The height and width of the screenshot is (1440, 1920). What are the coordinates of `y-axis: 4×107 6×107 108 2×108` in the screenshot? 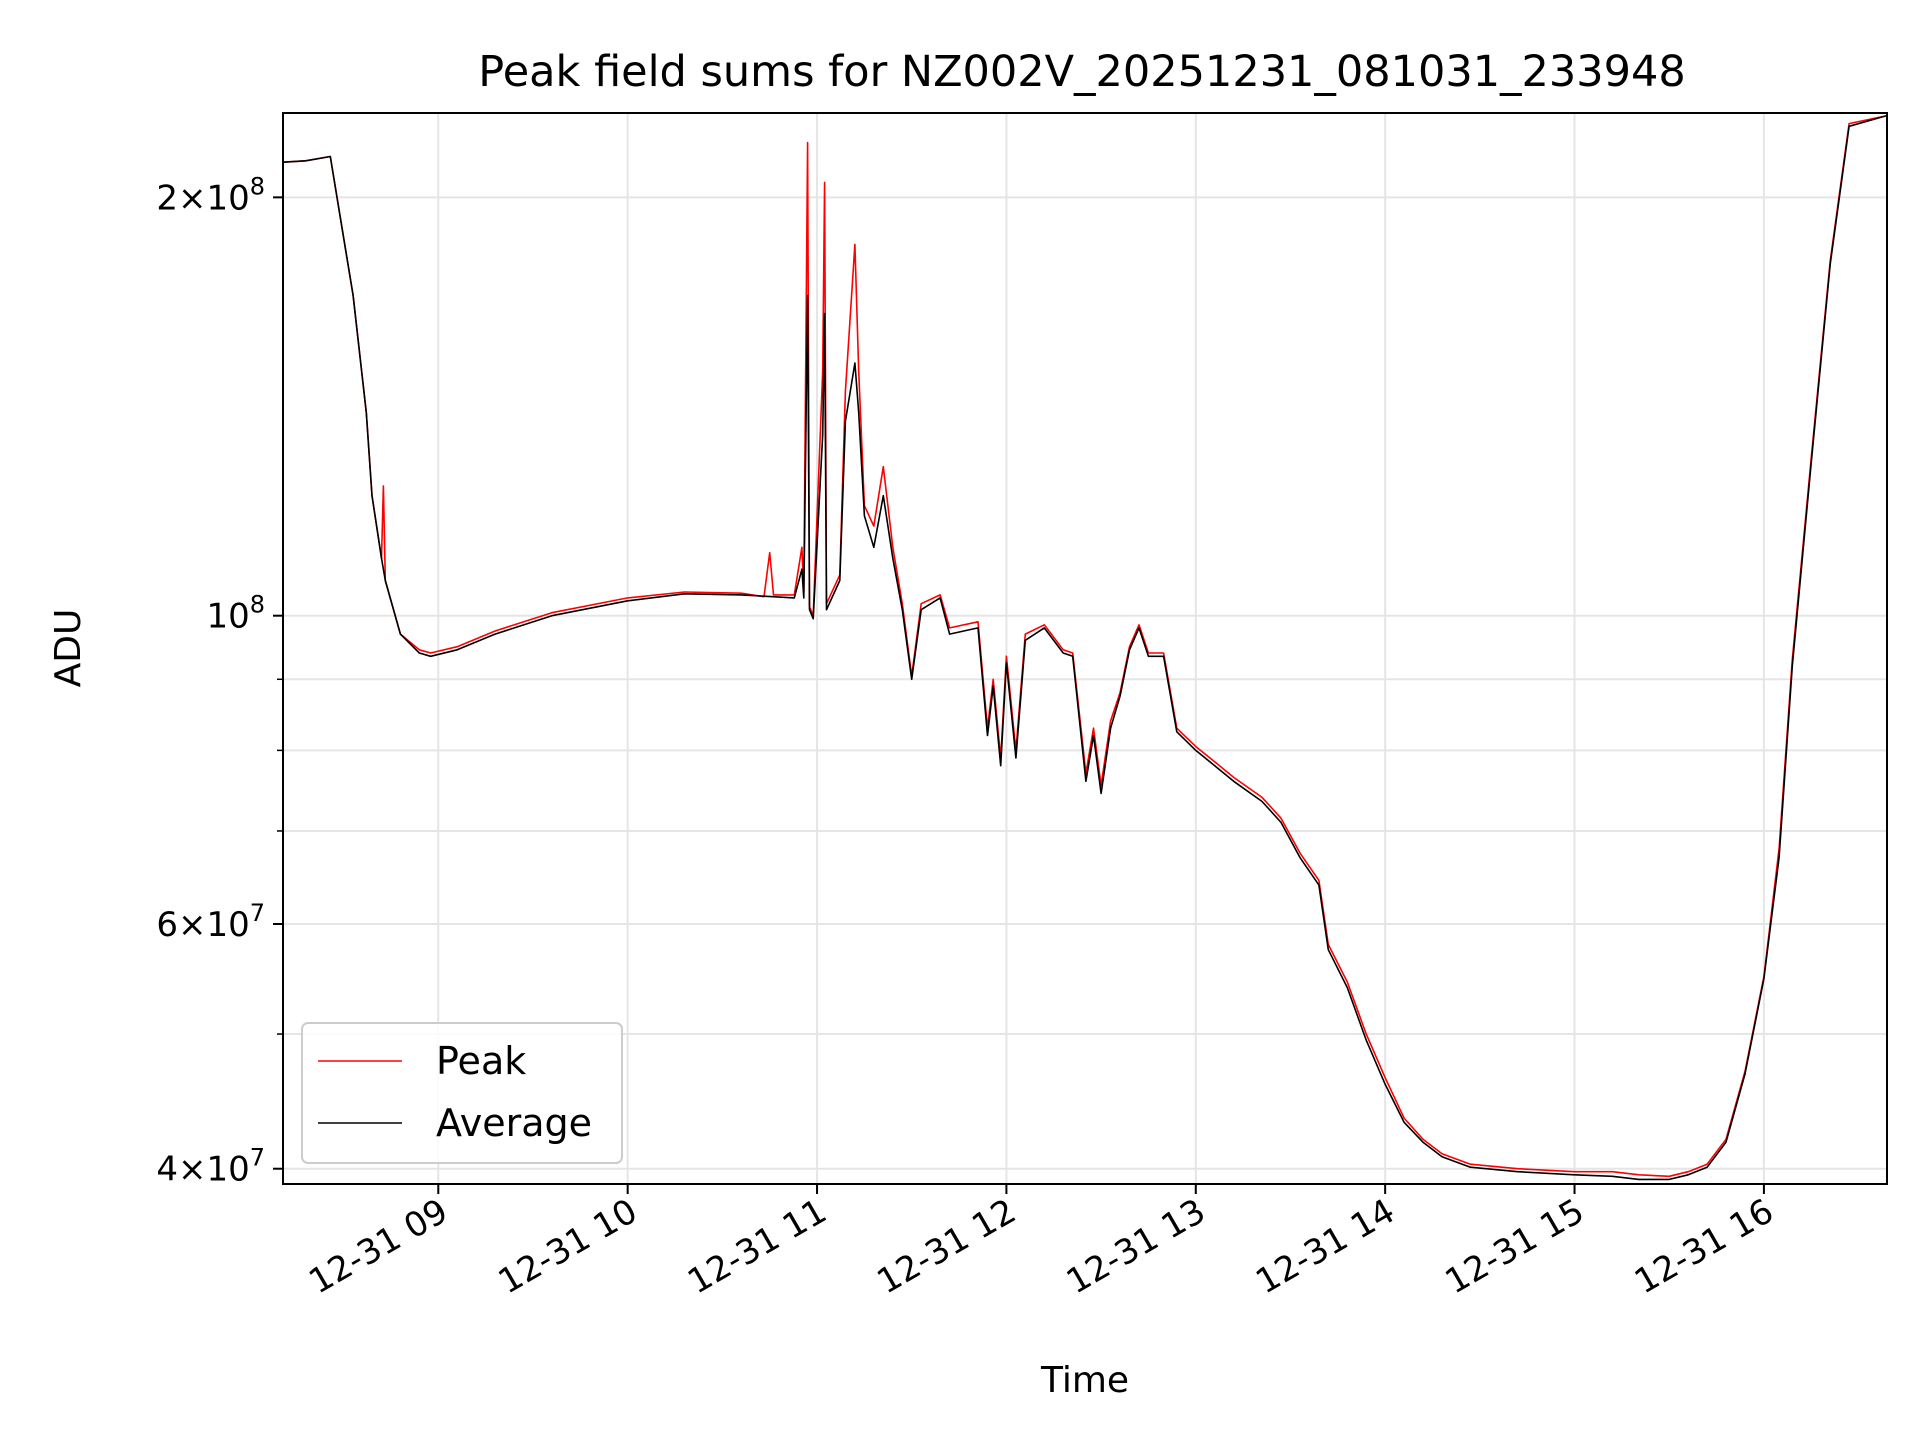 It's located at (219, 681).